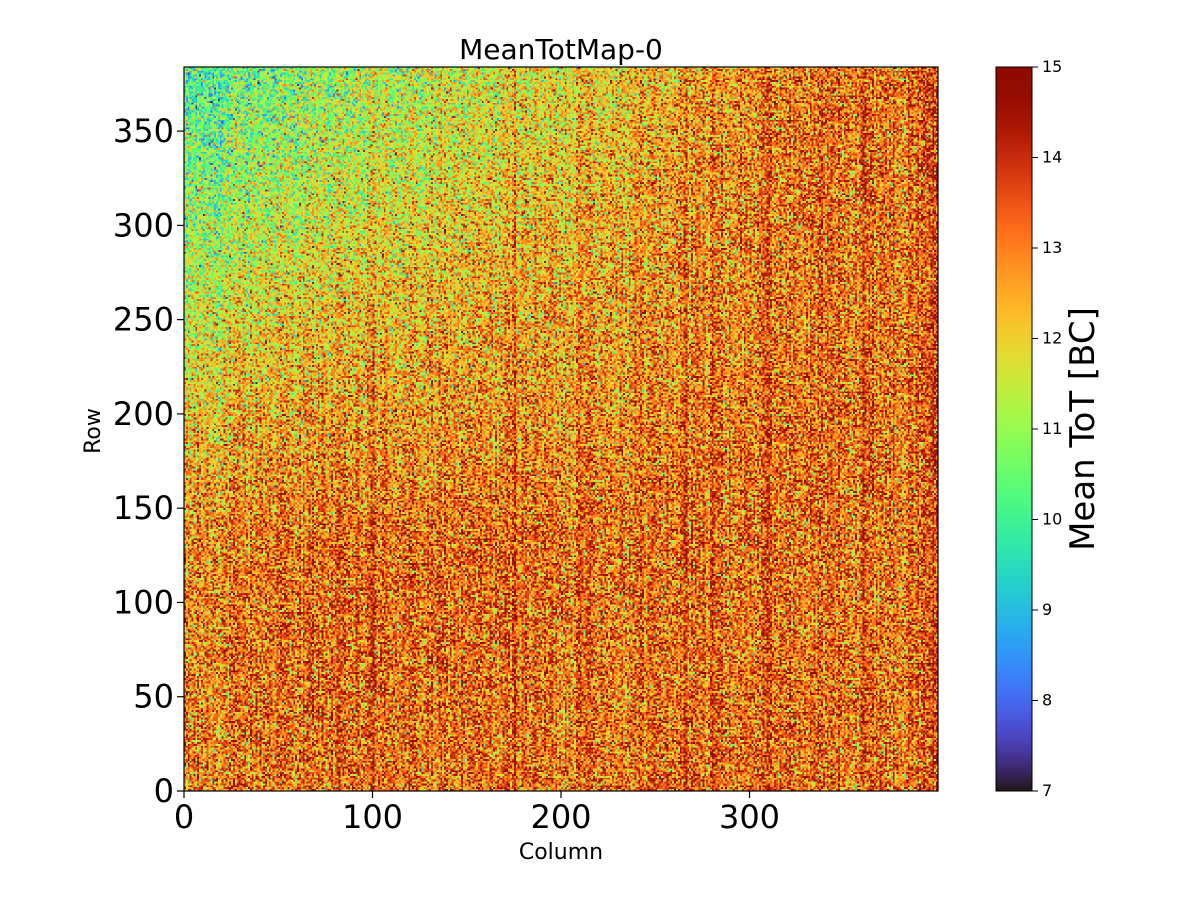  Describe the element at coordinates (1047, 790) in the screenshot. I see `colorbar-tick-label: 7` at that location.